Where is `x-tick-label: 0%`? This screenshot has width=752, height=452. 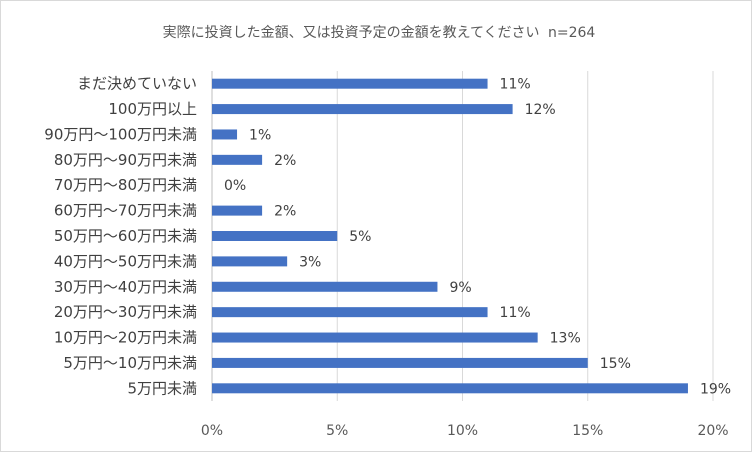 x-tick-label: 0% is located at coordinates (212, 431).